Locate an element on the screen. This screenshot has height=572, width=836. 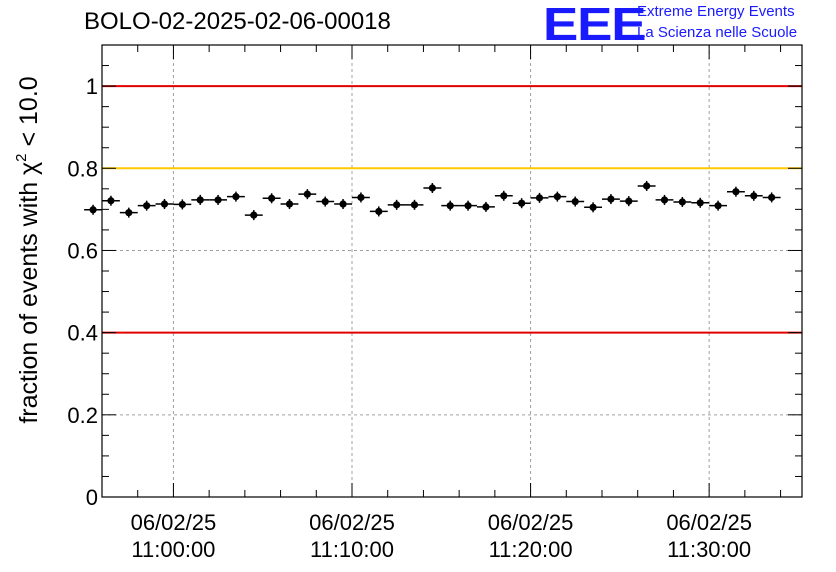
y-axis-label-sup: 2 is located at coordinates (21, 157).